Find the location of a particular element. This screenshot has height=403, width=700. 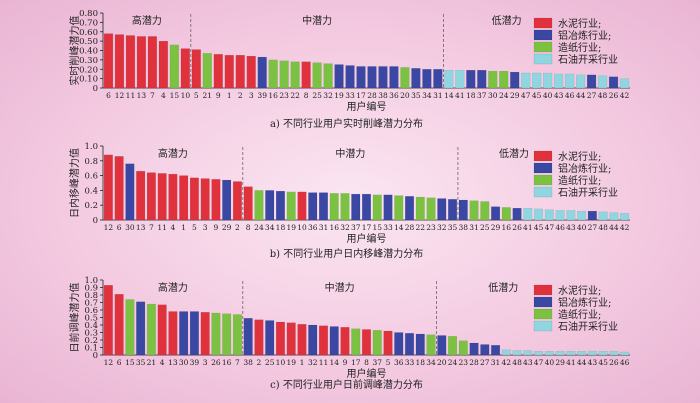

x-tick-label: 2 is located at coordinates (259, 362).